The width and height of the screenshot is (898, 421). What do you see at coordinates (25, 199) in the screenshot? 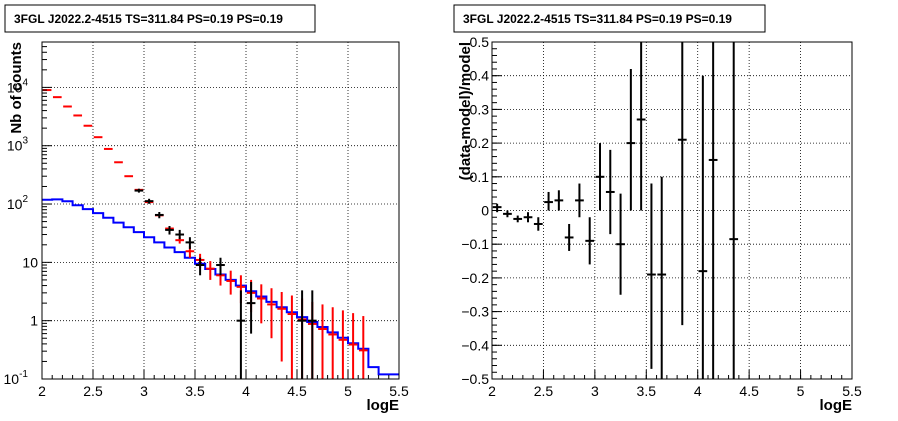
I see `y-tick-exponent: 2` at bounding box center [25, 199].